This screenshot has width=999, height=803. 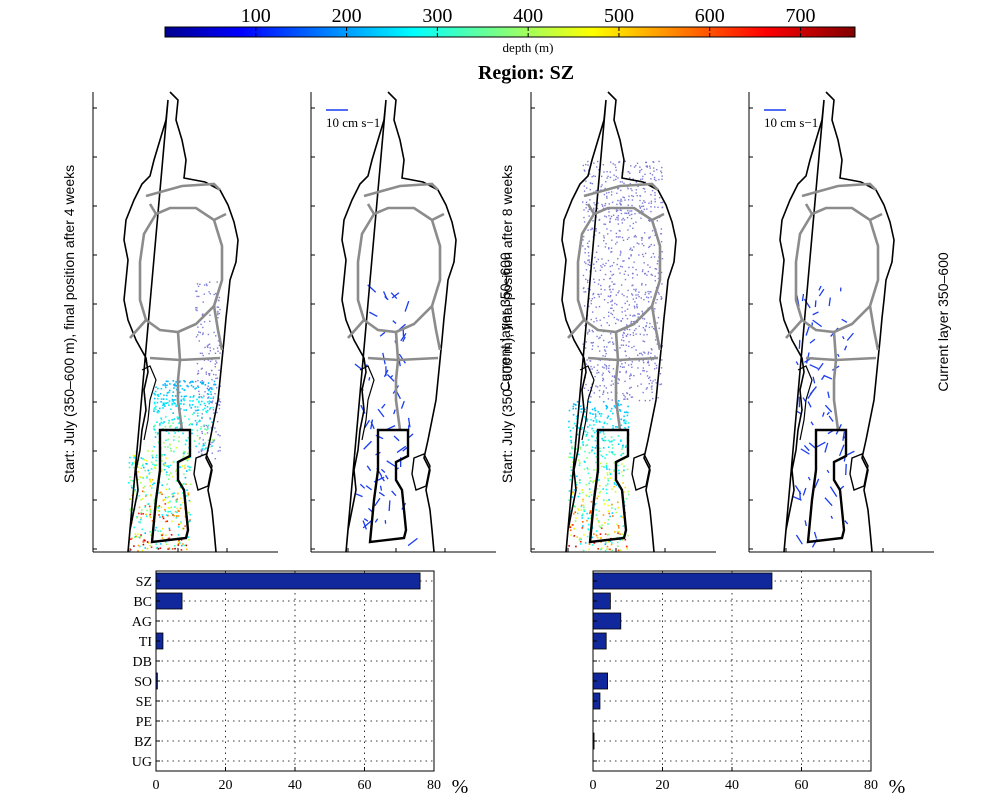 I want to click on category-label: AG, so click(x=142, y=622).